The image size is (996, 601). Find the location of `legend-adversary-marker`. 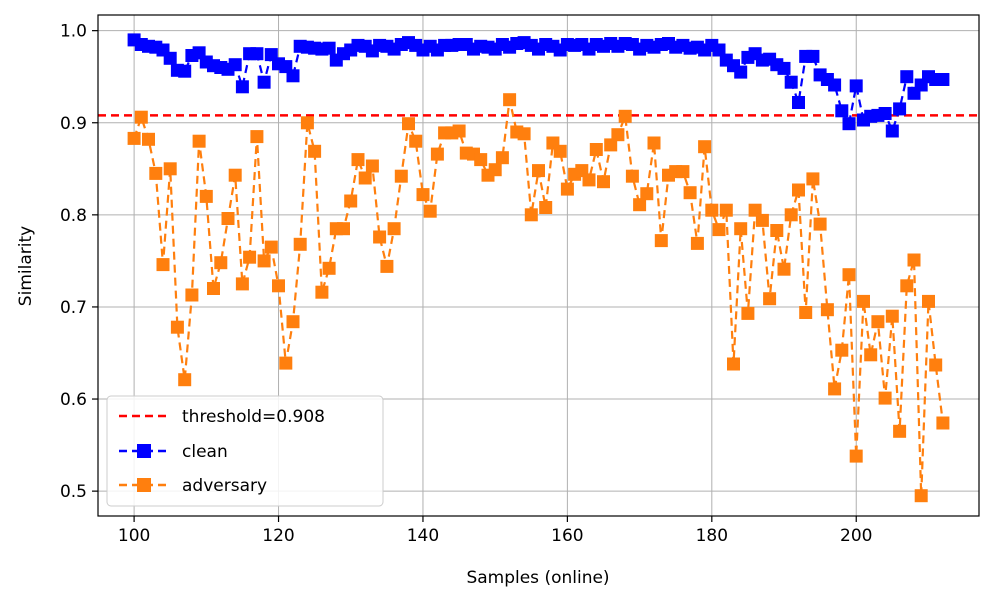

legend-adversary-marker is located at coordinates (144, 485).